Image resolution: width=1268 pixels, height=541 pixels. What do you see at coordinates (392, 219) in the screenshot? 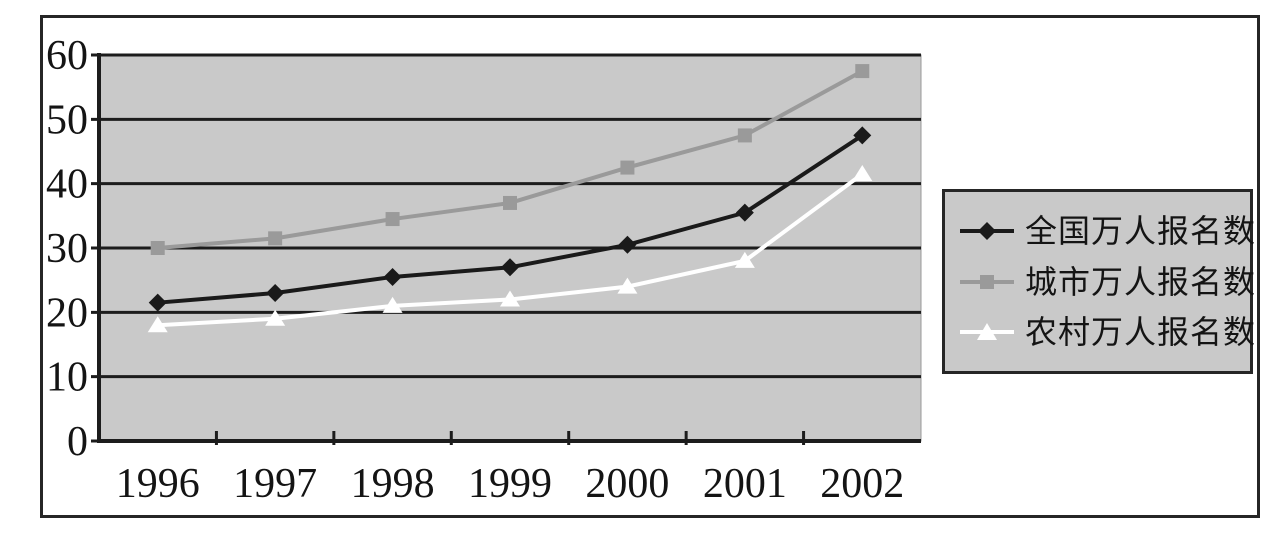
I see `series-1-point-1998` at bounding box center [392, 219].